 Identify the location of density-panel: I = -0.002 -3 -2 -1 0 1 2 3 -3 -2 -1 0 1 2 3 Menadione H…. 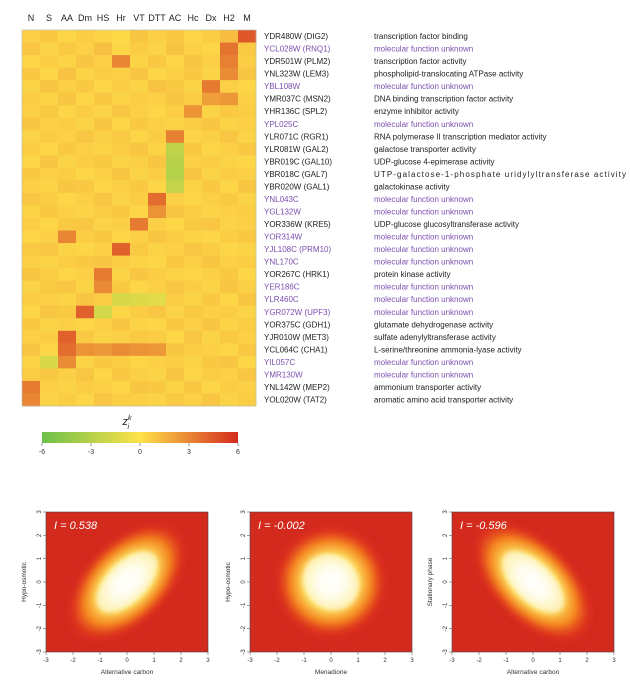
(319, 593).